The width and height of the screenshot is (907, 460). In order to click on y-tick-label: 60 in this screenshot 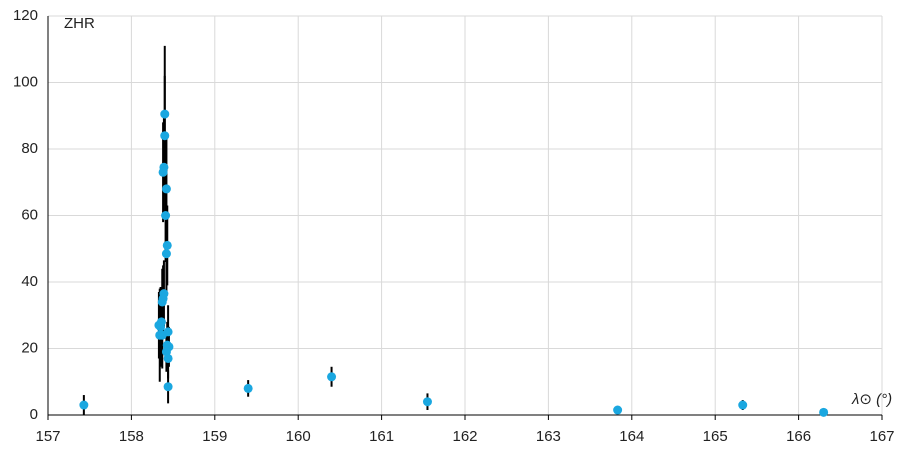, I will do `click(29, 214)`.